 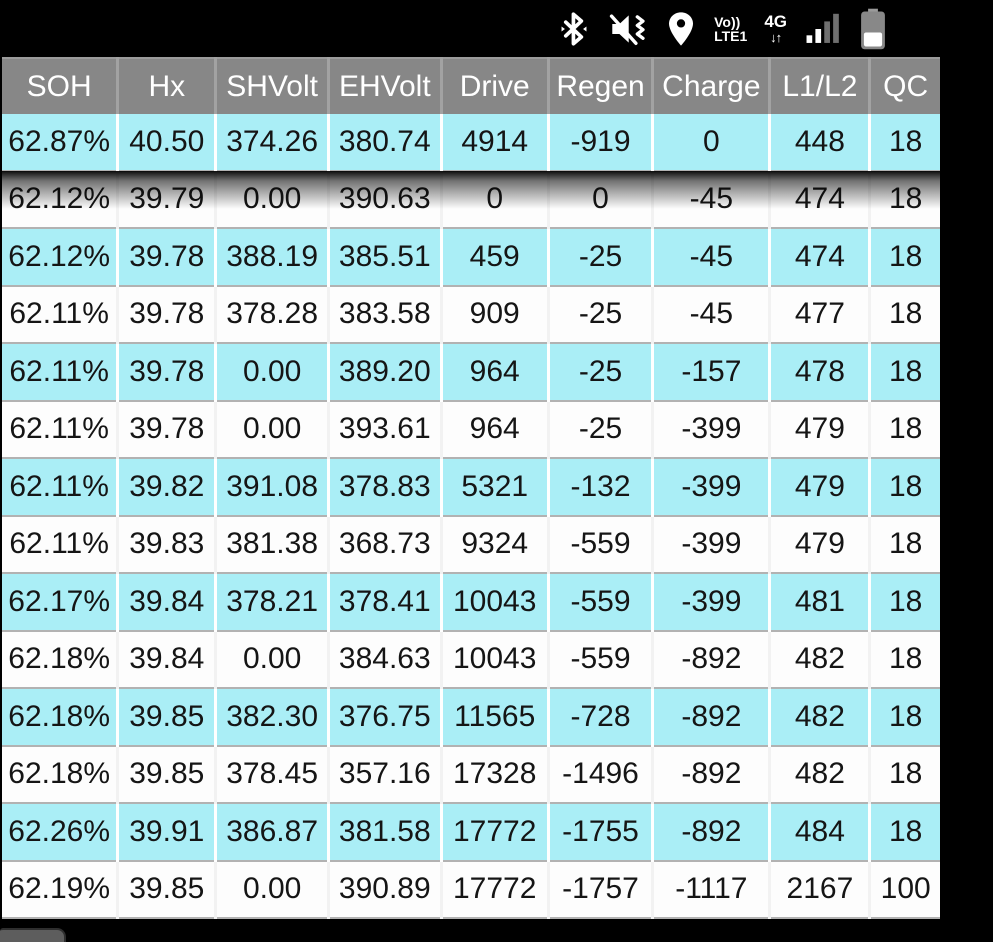 What do you see at coordinates (166, 544) in the screenshot?
I see `table-cell: 39.83` at bounding box center [166, 544].